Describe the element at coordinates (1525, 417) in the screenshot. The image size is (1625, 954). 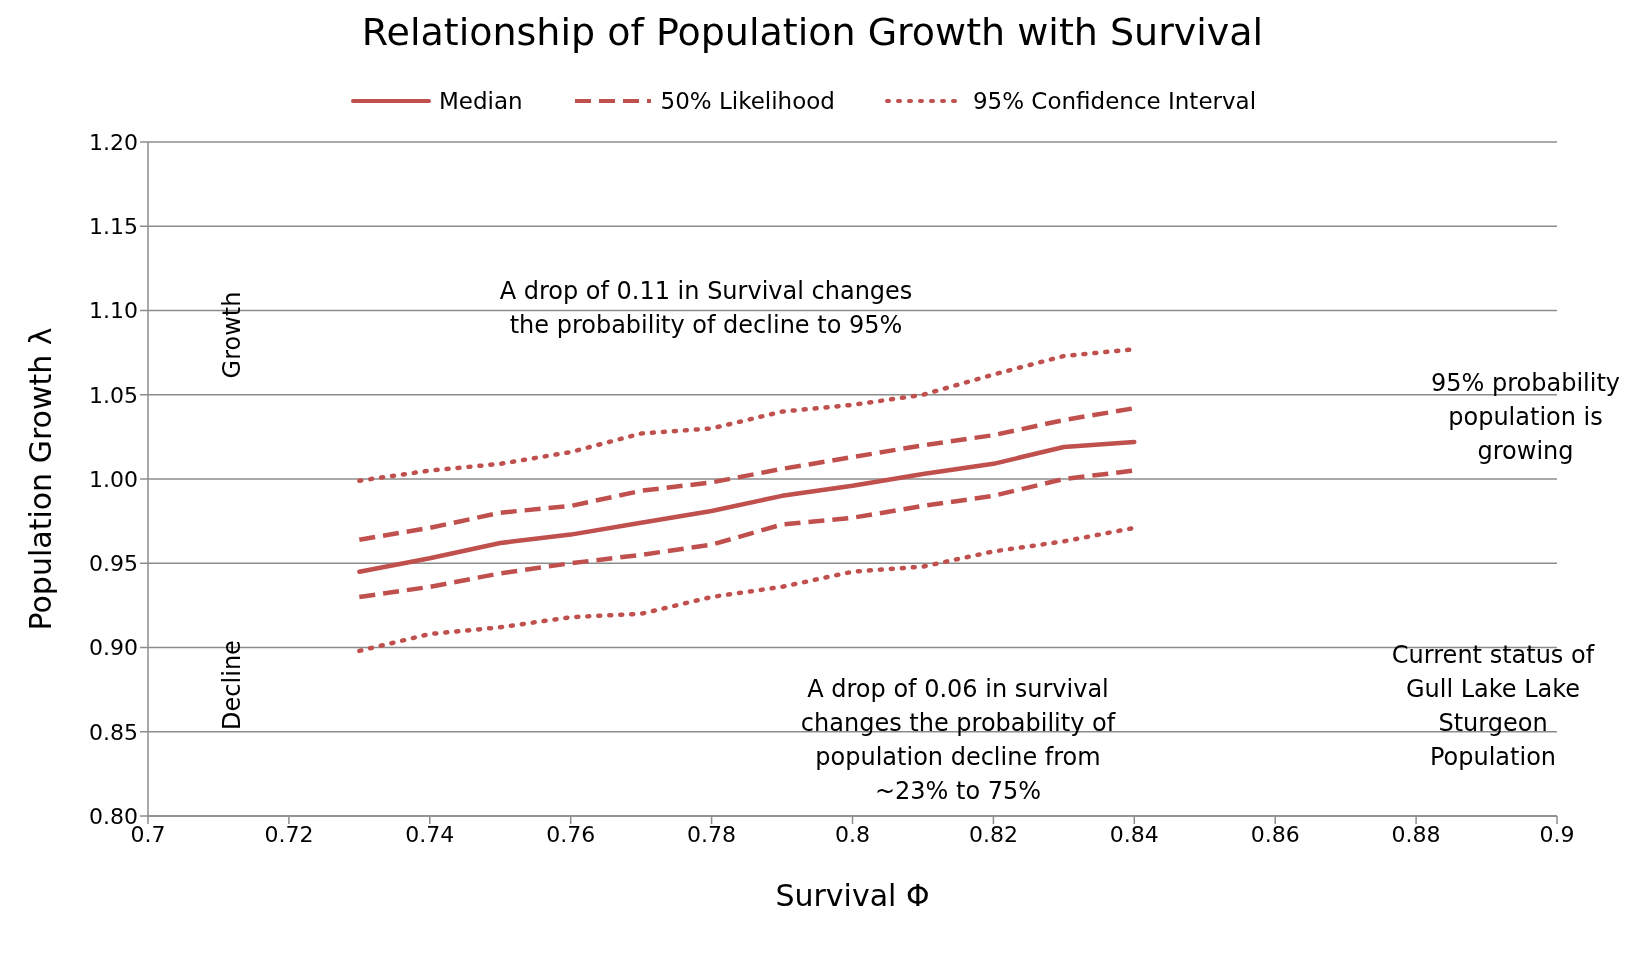
I see `annotation: 95% probability population is growing` at that location.